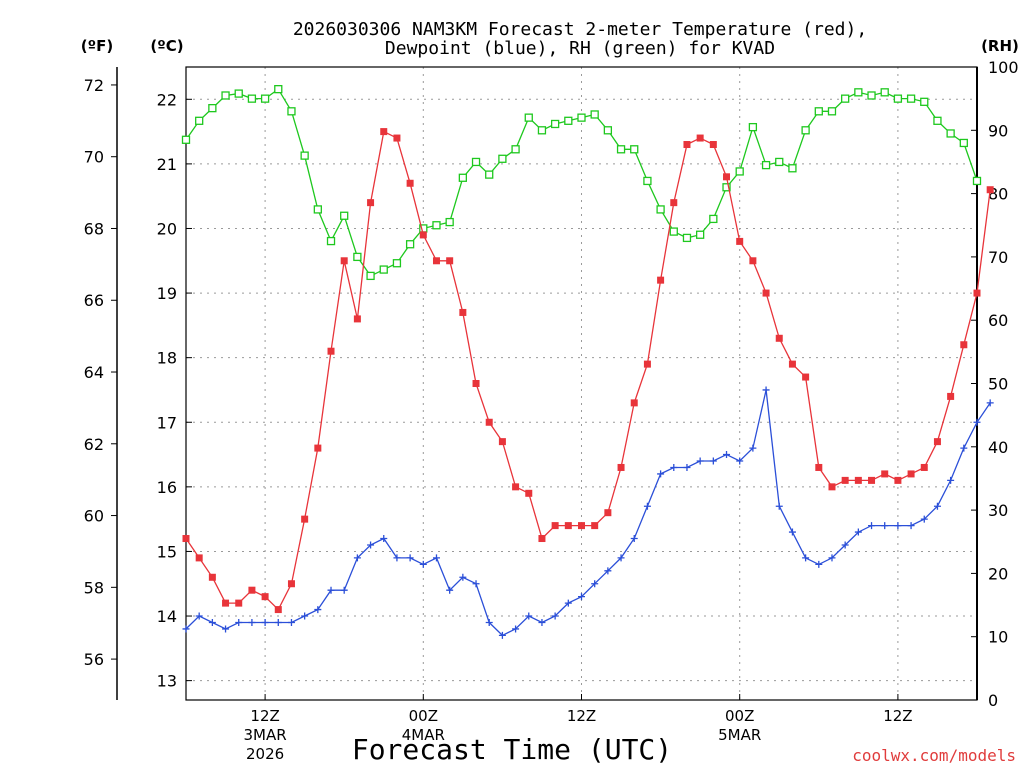 Image resolution: width=1024 pixels, height=768 pixels. I want to click on rh-tick-label: 100, so click(1003, 67).